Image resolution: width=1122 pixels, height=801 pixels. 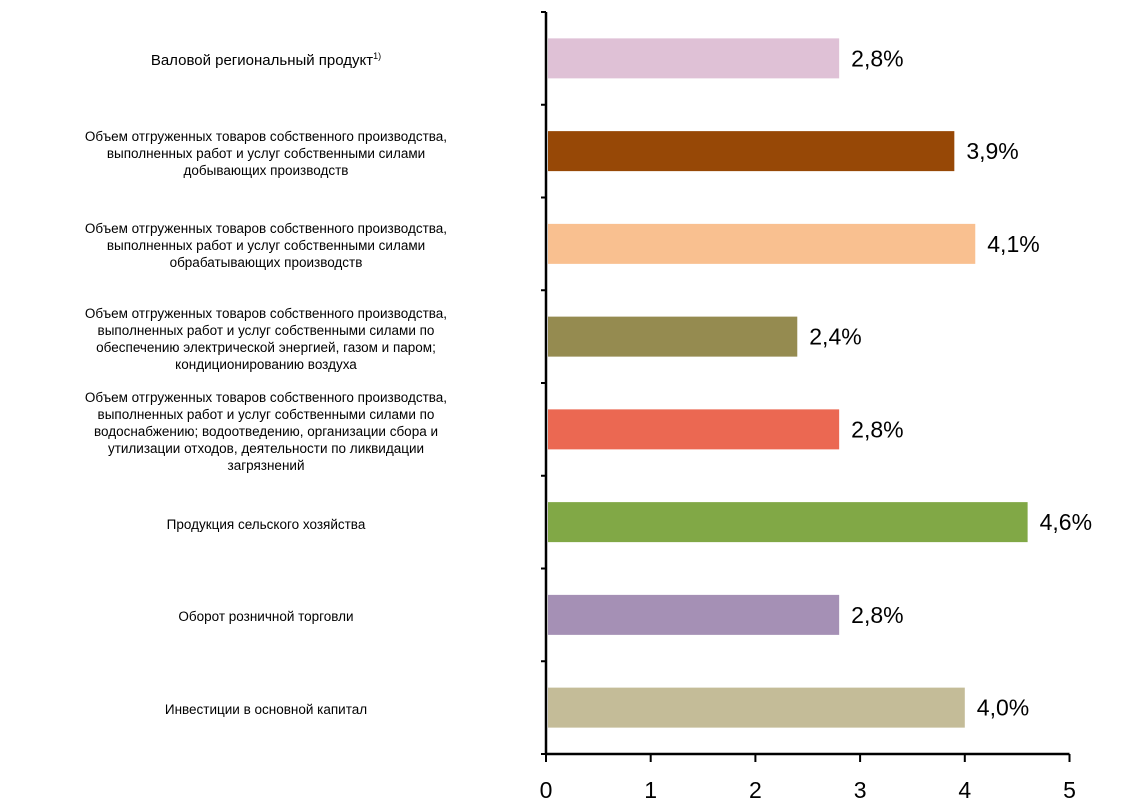 What do you see at coordinates (262, 60) in the screenshot?
I see `category-label-text: Валовой региональный продукт` at bounding box center [262, 60].